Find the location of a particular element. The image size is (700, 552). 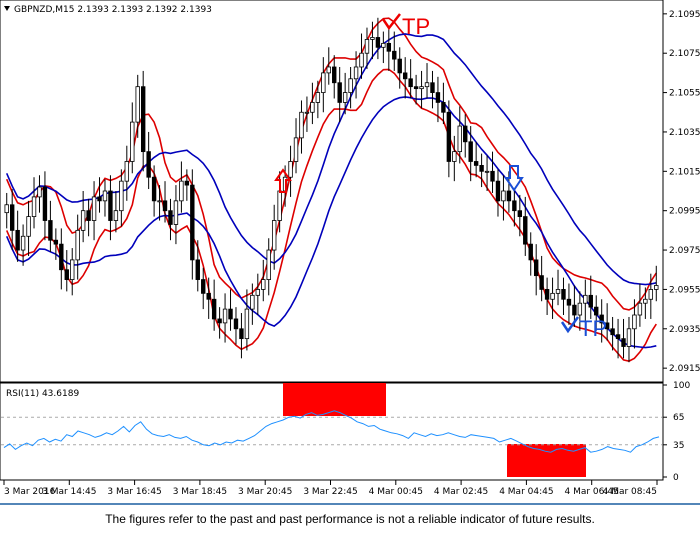

sell-arrow-icon is located at coordinates (514, 178).